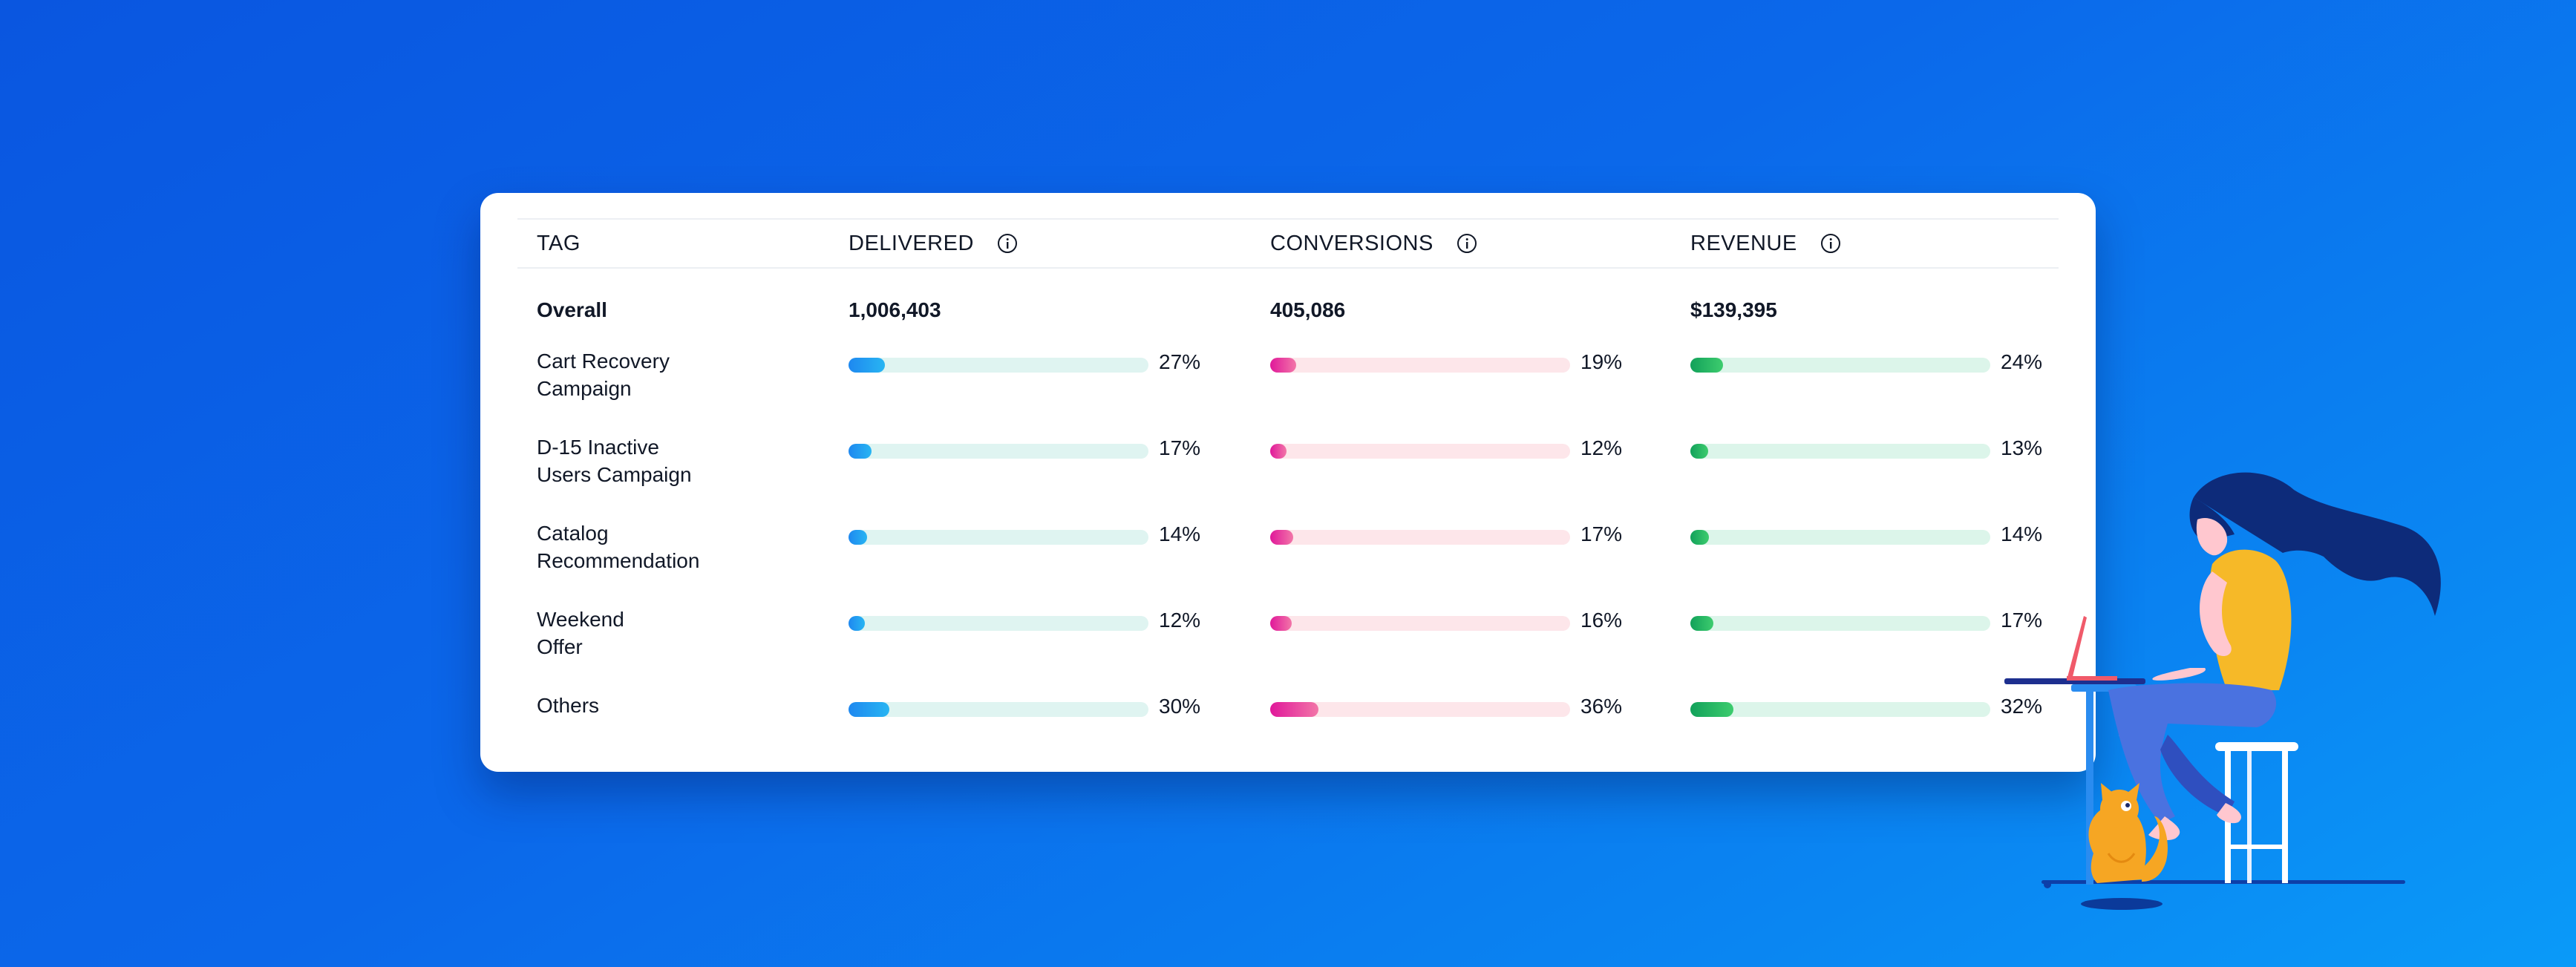 The width and height of the screenshot is (2576, 967). What do you see at coordinates (568, 705) in the screenshot?
I see `campaign-tag-line-1: Others` at bounding box center [568, 705].